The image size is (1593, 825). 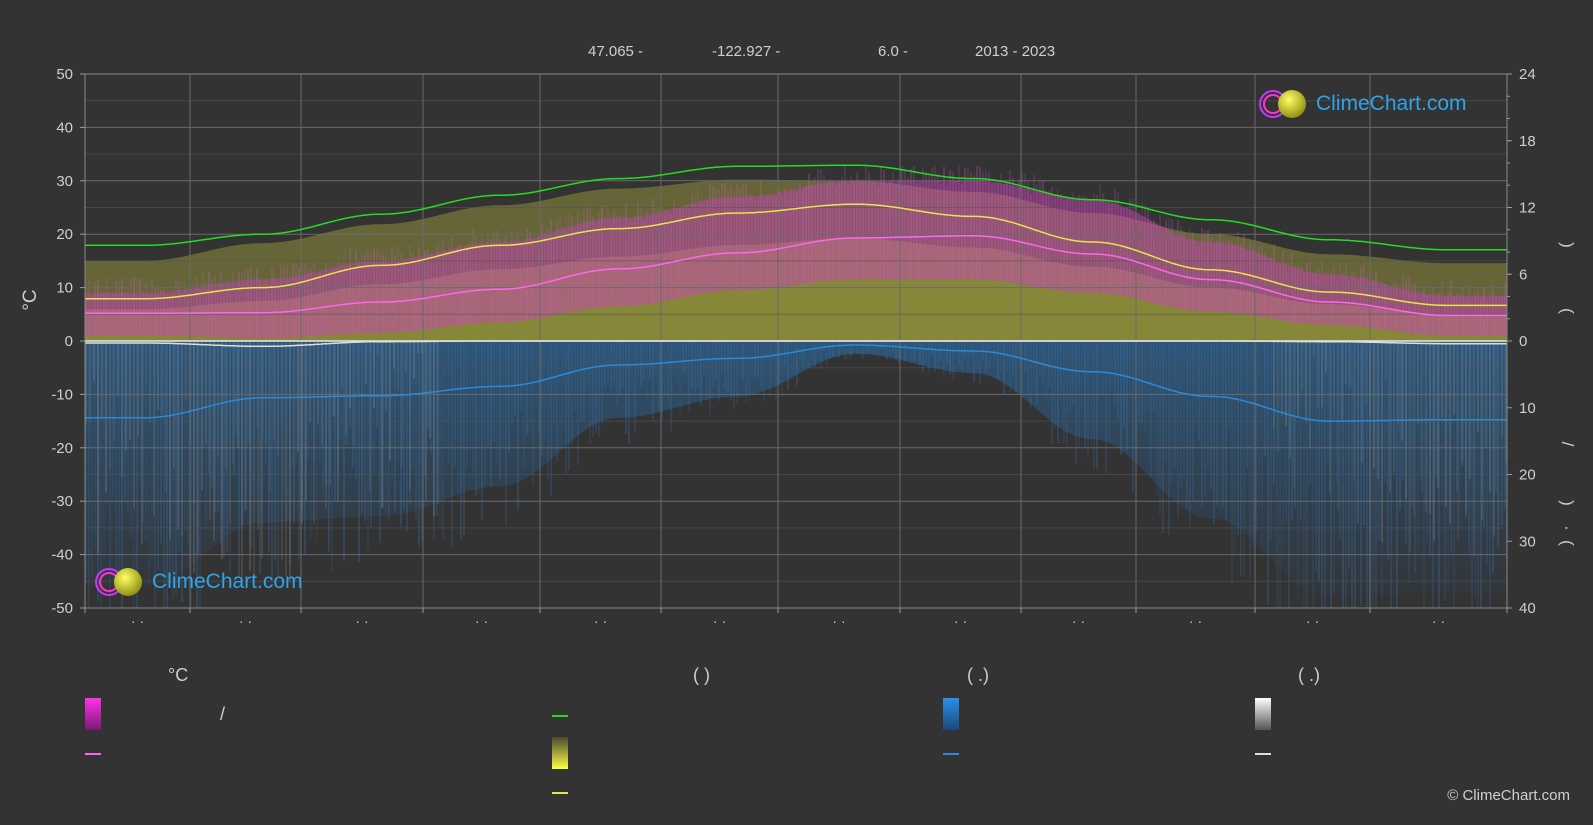 I want to click on y-right-tick-label: 30, so click(x=1527, y=541).